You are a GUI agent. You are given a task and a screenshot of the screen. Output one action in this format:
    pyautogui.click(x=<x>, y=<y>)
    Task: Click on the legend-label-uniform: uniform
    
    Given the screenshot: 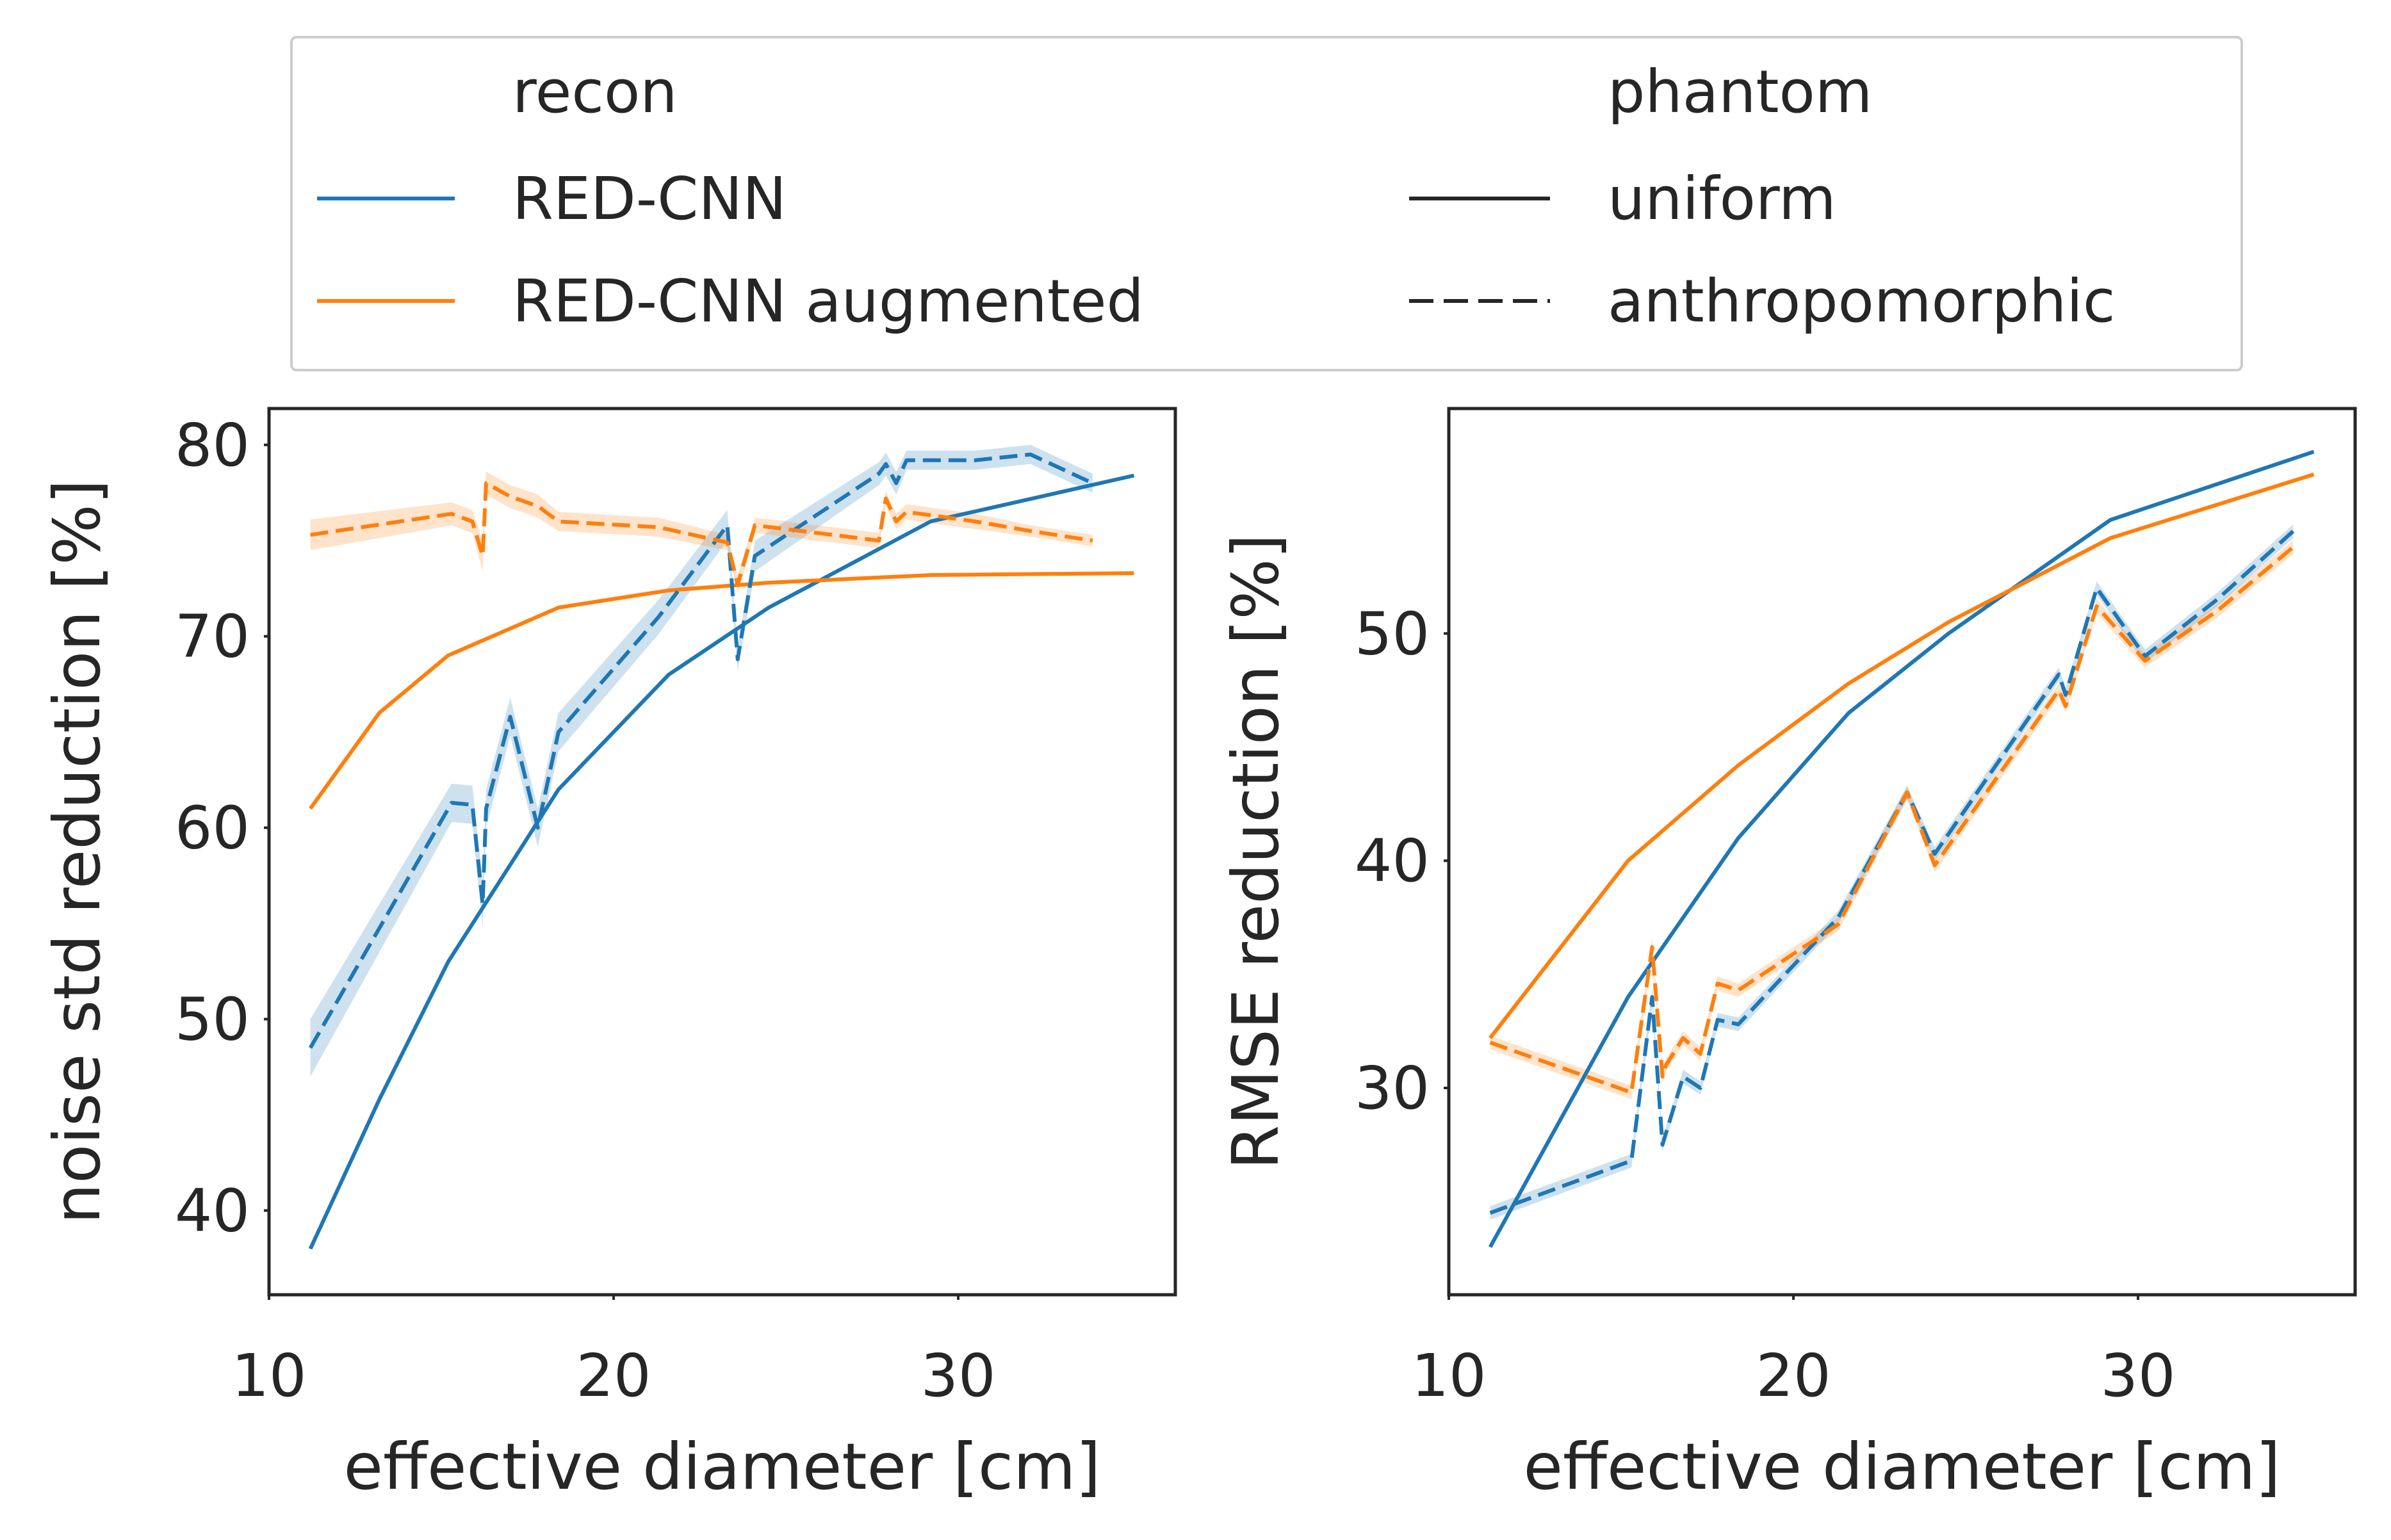 What is the action you would take?
    pyautogui.click(x=1722, y=199)
    